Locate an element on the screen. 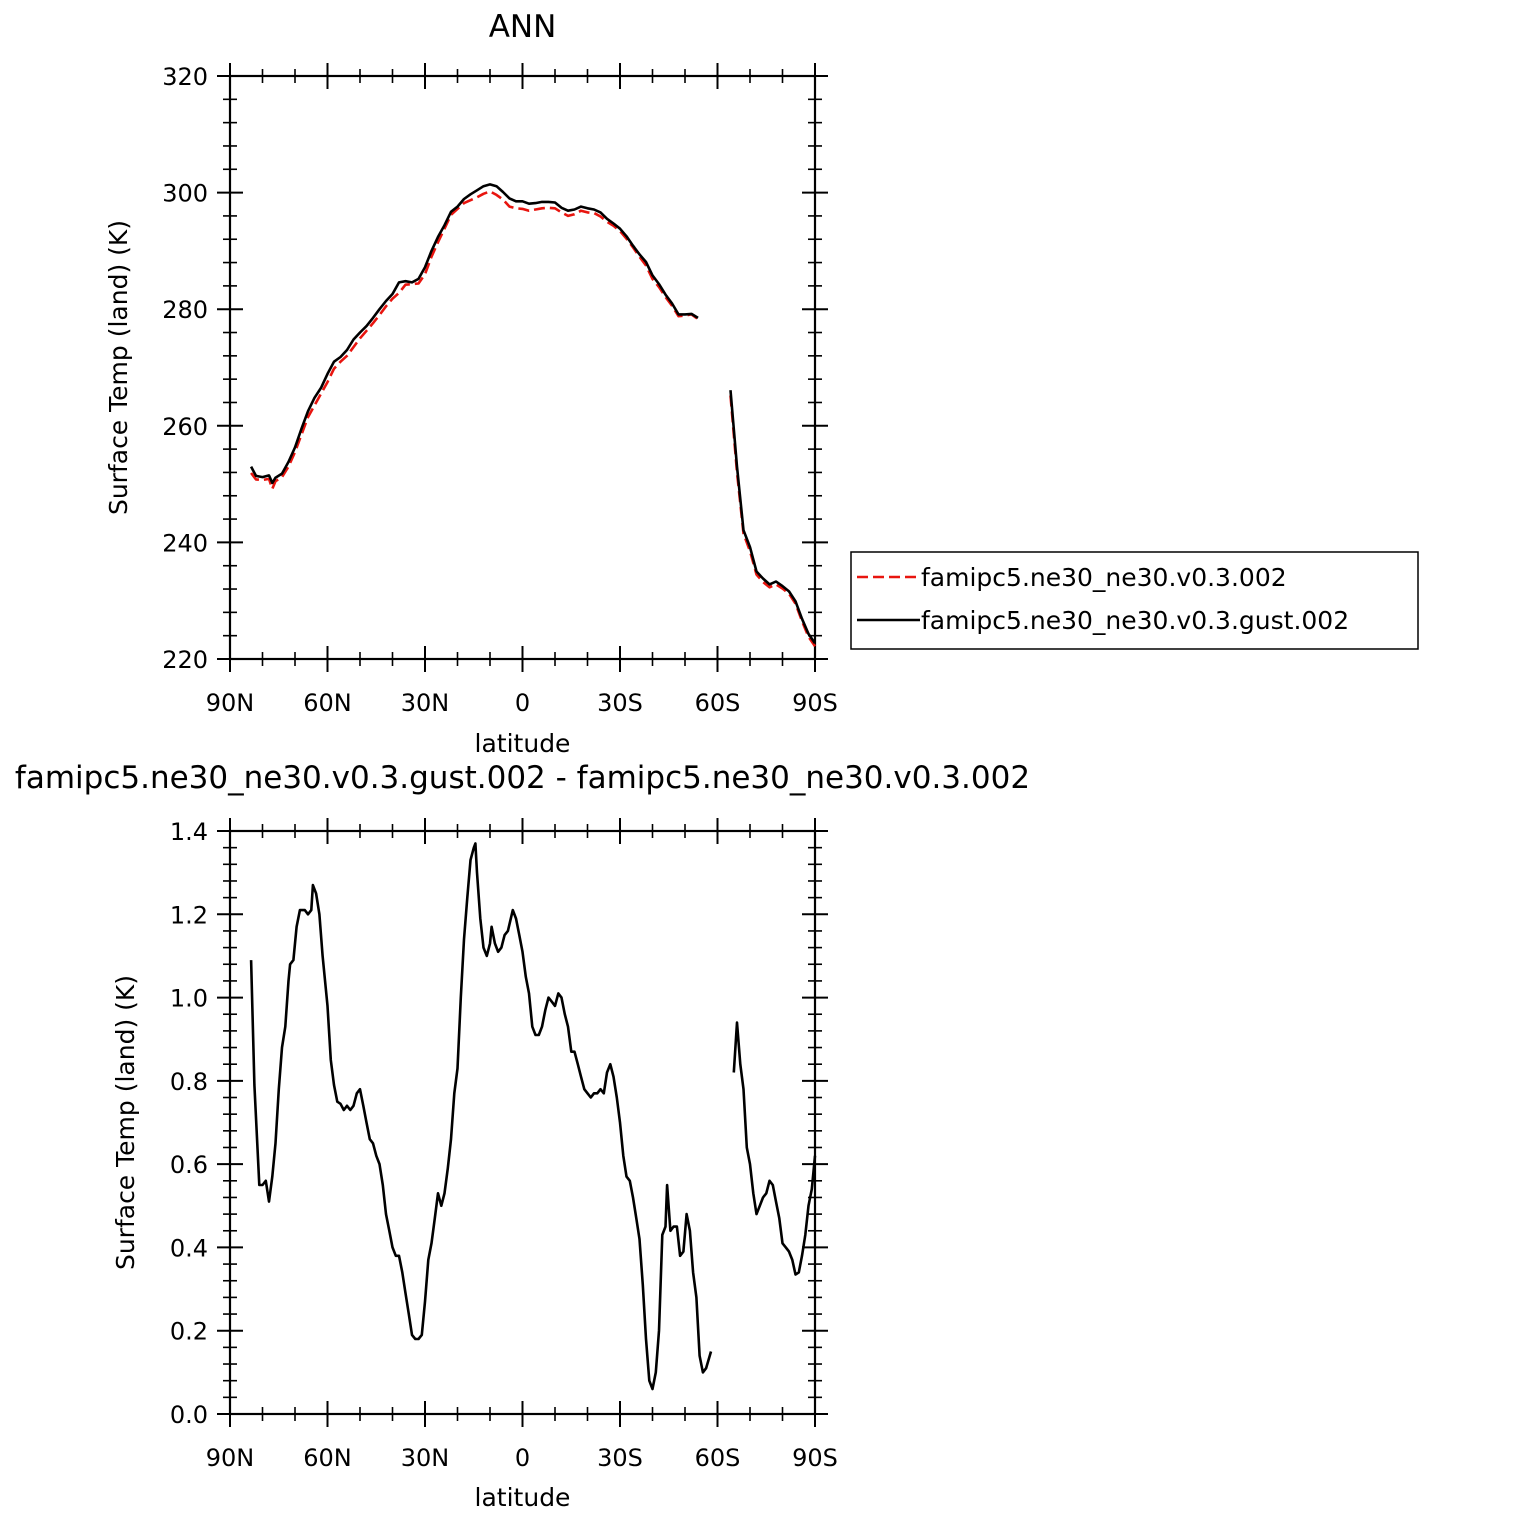 This screenshot has height=1519, width=1522. y-tick-label: 220 is located at coordinates (185, 660).